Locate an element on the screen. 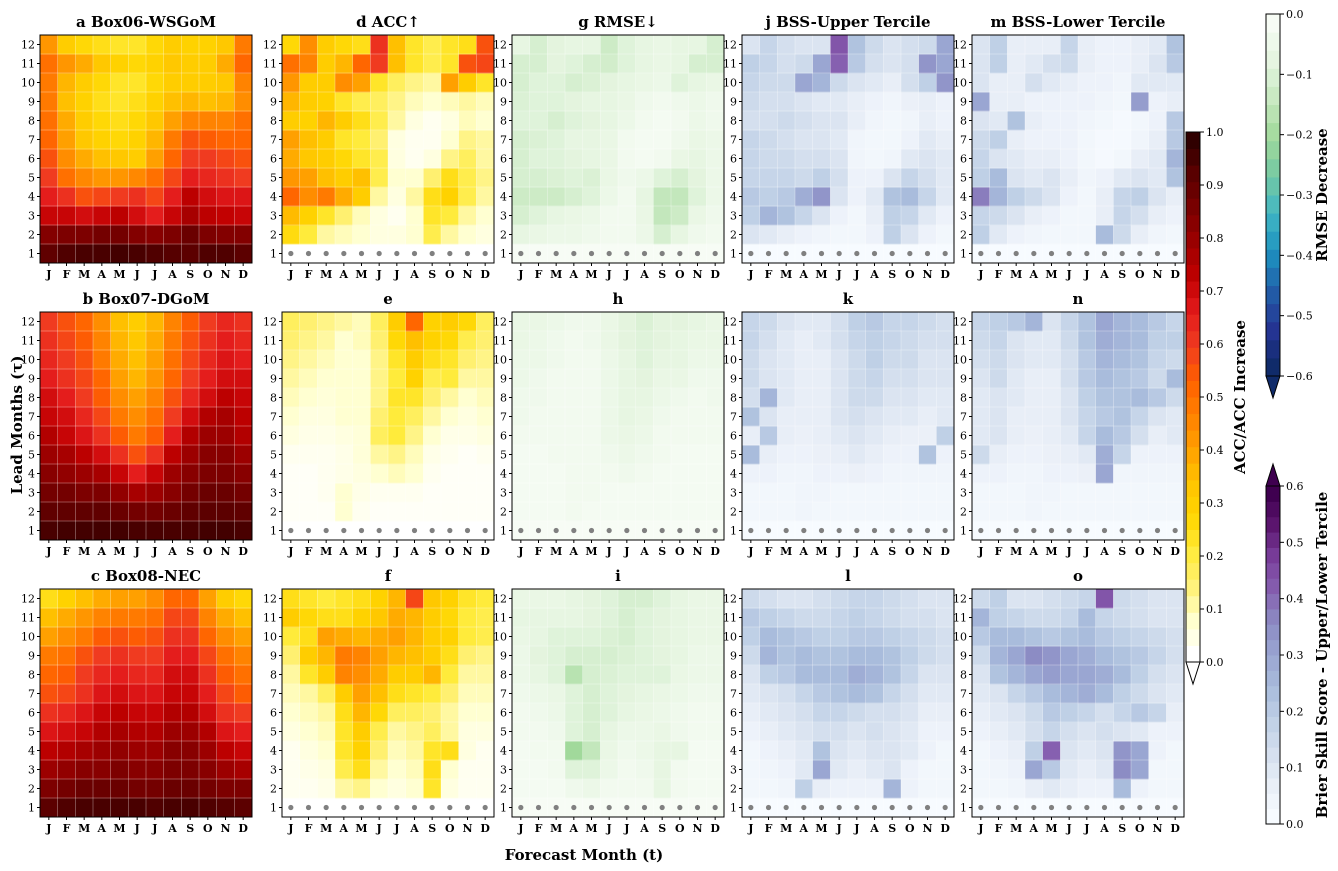 The width and height of the screenshot is (1338, 871). colorbar-tick-label: 0.0 is located at coordinates (1215, 662).